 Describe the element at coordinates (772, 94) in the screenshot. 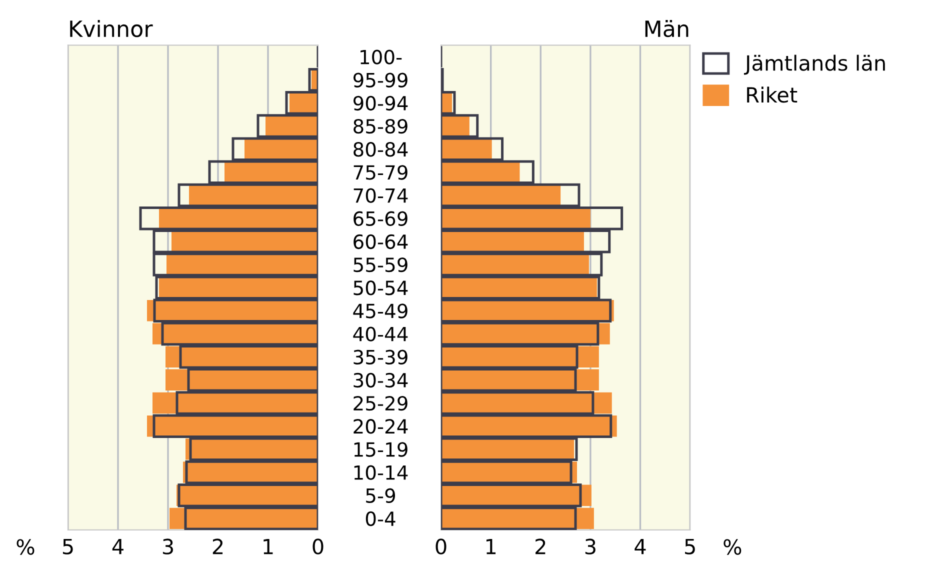

I see `legend-label: Riket` at that location.